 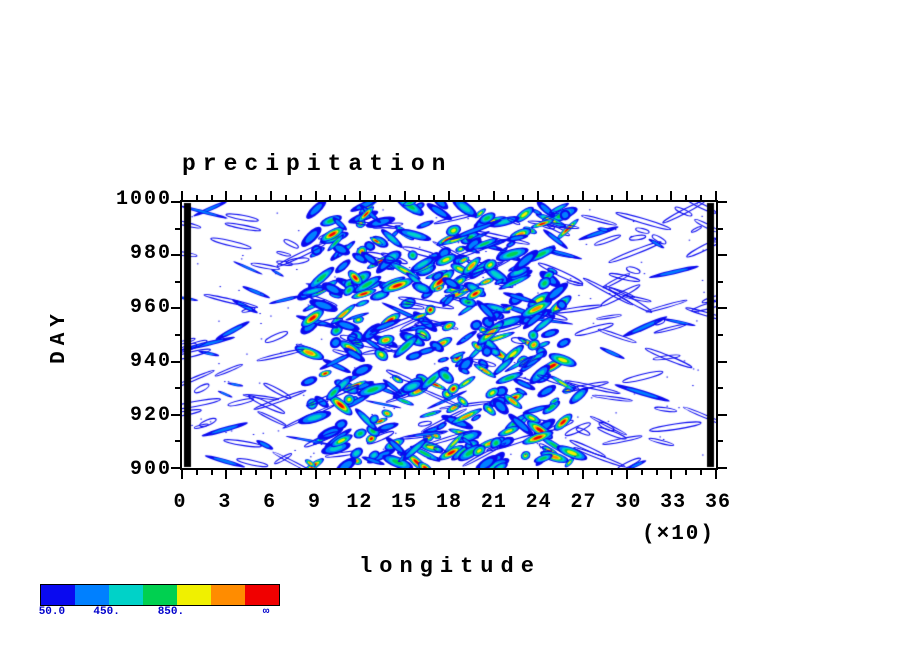 What do you see at coordinates (270, 502) in the screenshot?
I see `x-tick-label: 6` at bounding box center [270, 502].